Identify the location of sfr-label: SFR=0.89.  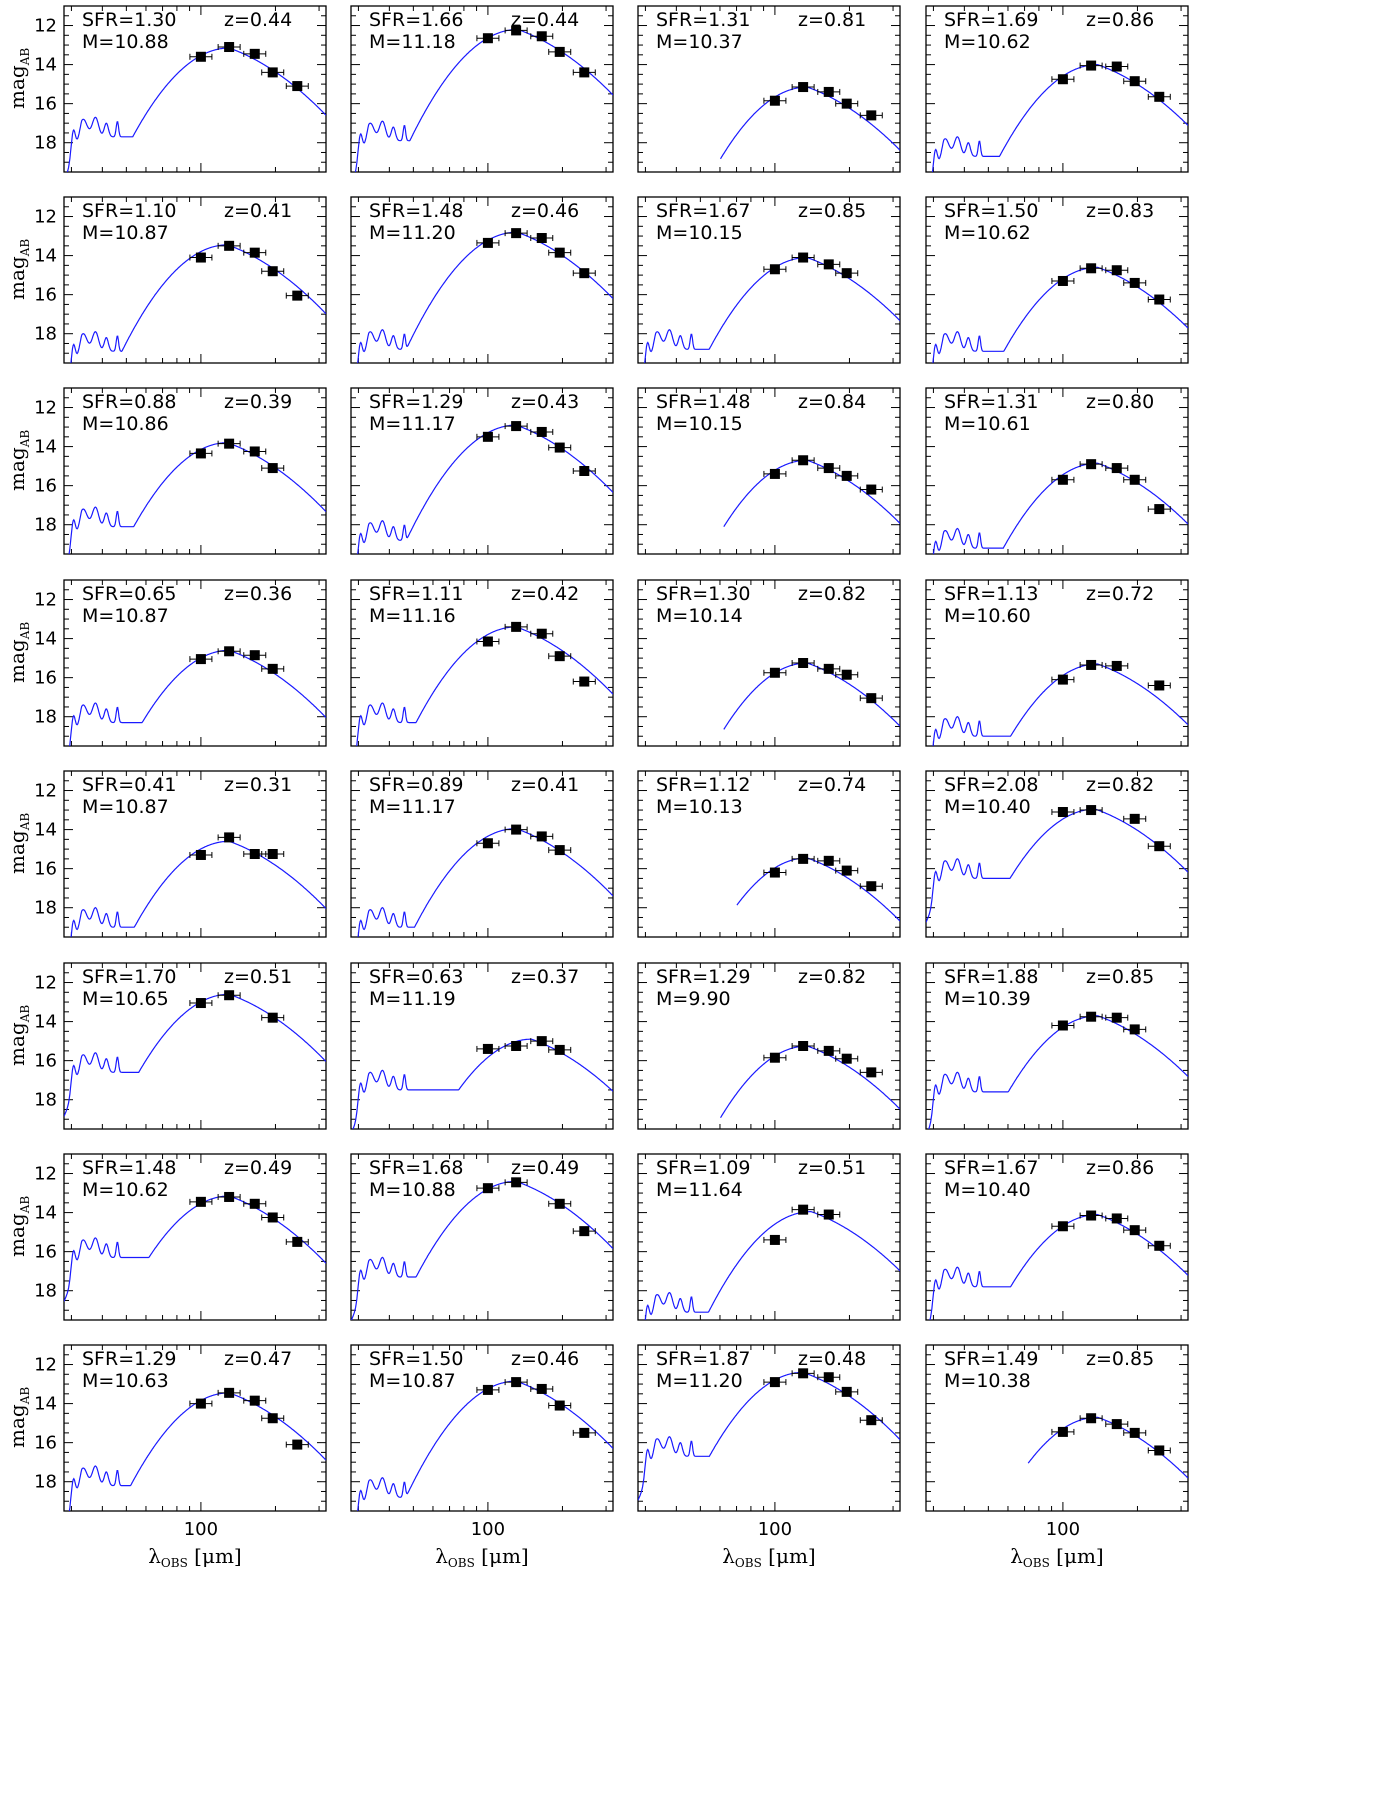
(416, 785).